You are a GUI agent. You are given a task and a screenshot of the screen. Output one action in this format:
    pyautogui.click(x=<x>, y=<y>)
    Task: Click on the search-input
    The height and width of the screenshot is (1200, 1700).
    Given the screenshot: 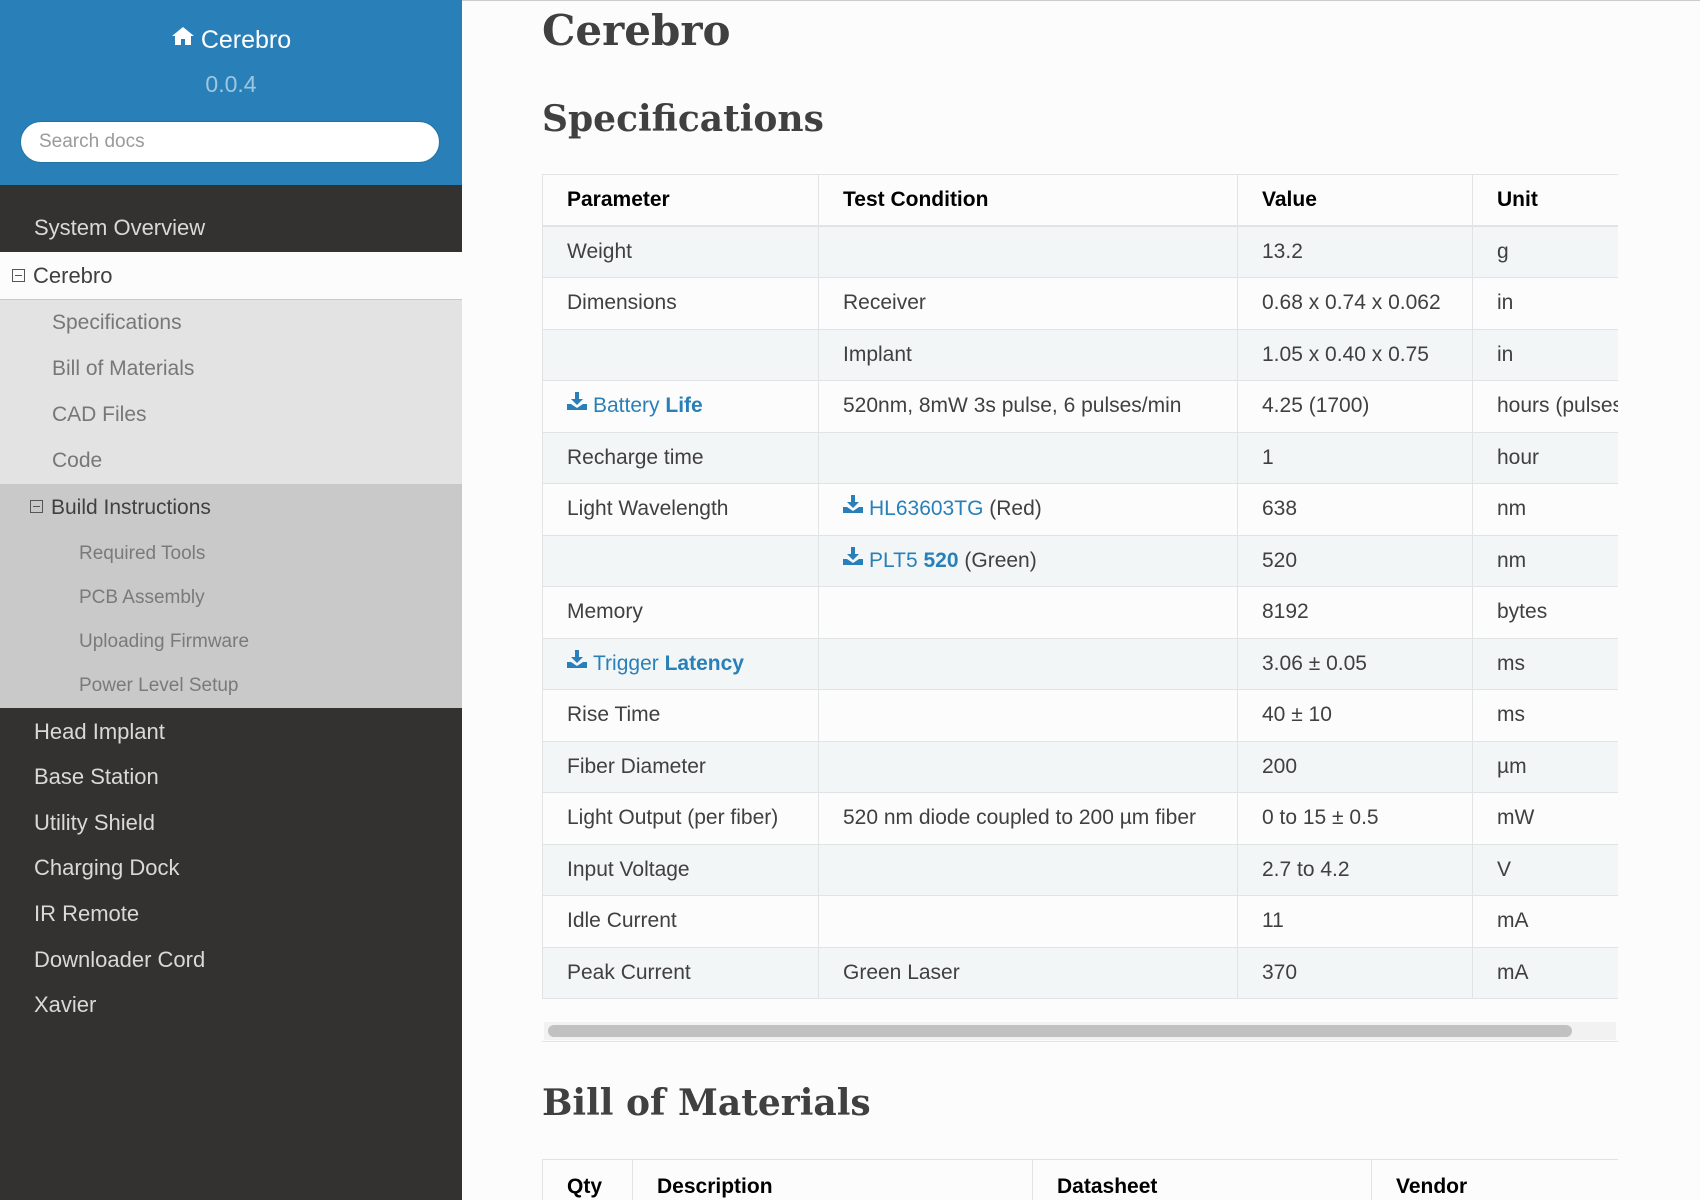 What is the action you would take?
    pyautogui.click(x=230, y=142)
    